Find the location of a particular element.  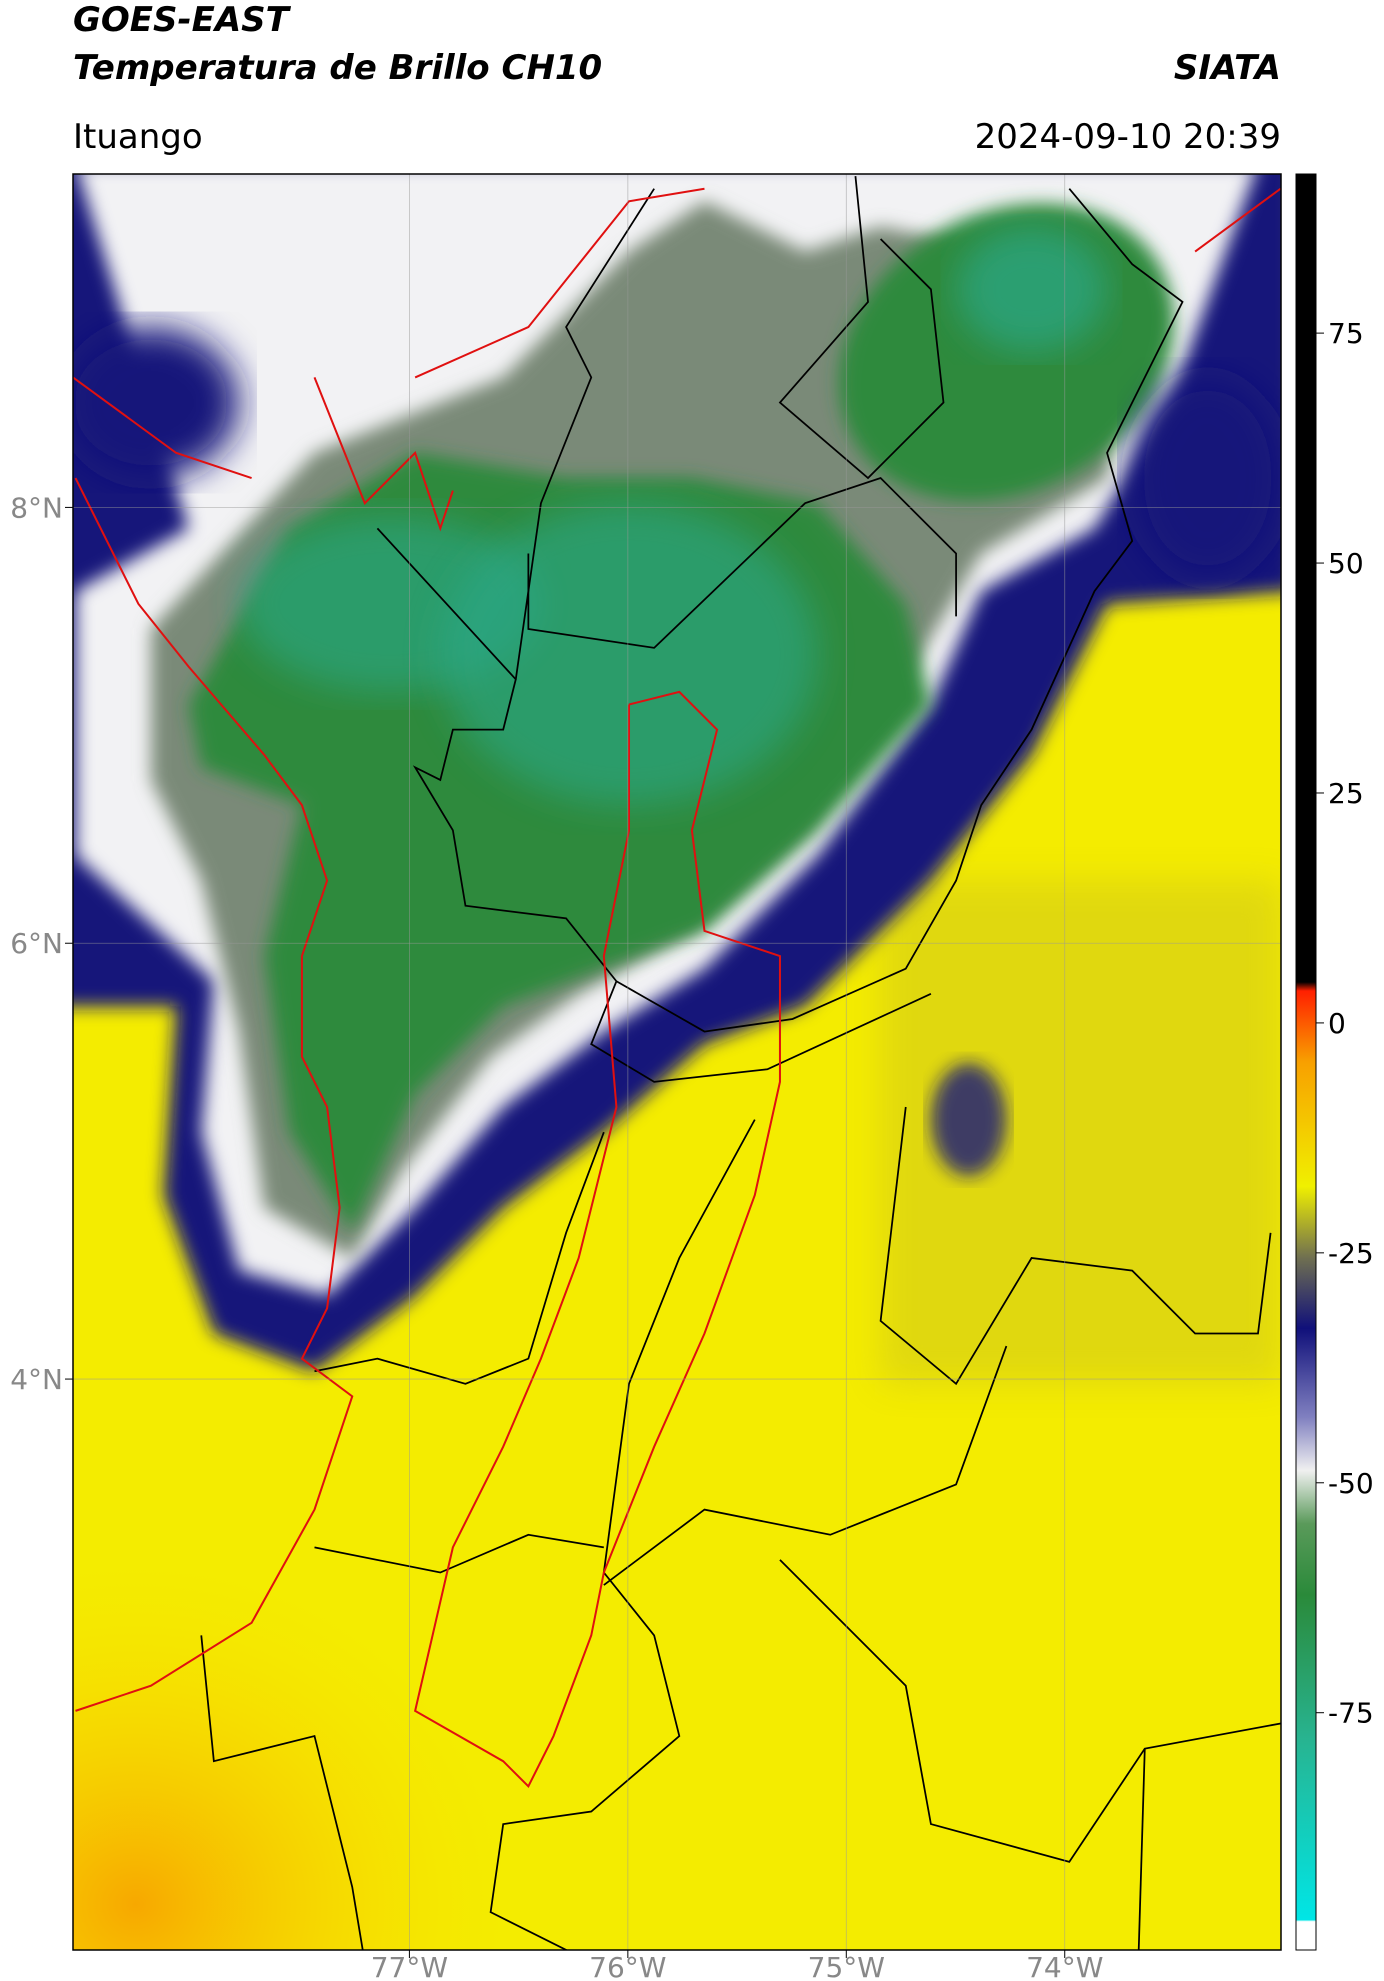

y-tick-label: 6°N is located at coordinates (36, 943).